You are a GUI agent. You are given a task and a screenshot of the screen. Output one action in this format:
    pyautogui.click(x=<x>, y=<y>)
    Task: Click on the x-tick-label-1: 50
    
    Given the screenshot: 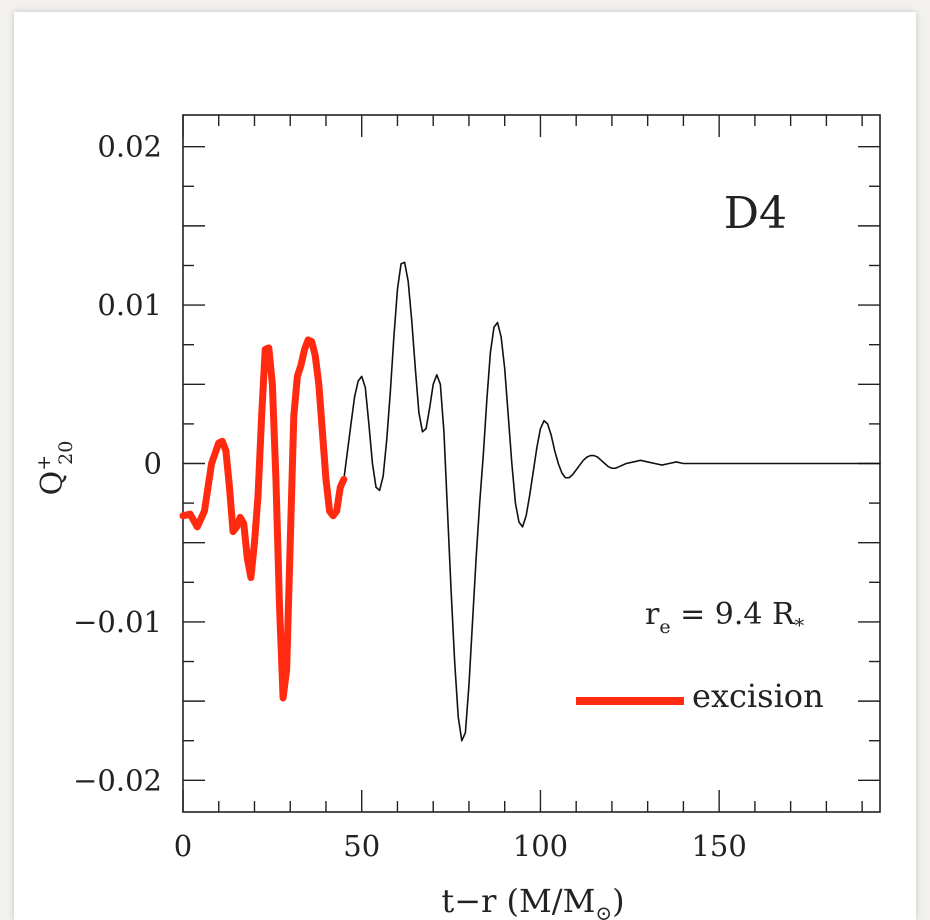 What is the action you would take?
    pyautogui.click(x=361, y=846)
    